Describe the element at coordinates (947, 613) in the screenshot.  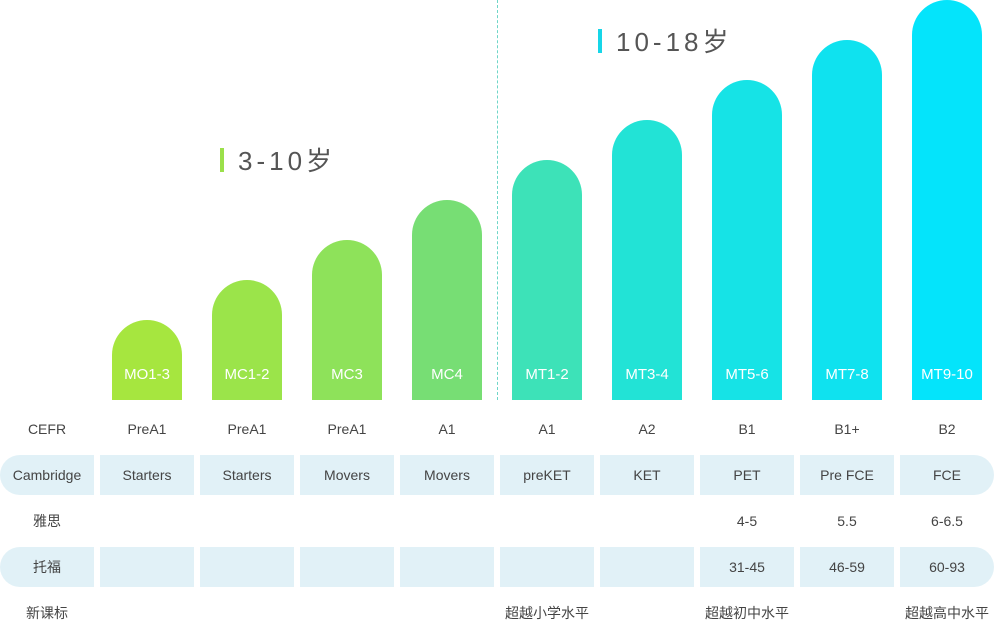
I see `table-cell: 超越高中水平` at that location.